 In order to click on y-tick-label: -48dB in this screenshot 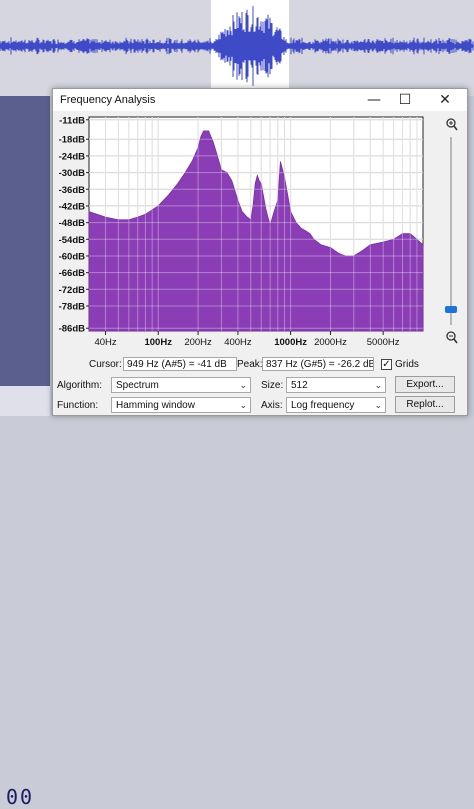, I will do `click(72, 223)`.